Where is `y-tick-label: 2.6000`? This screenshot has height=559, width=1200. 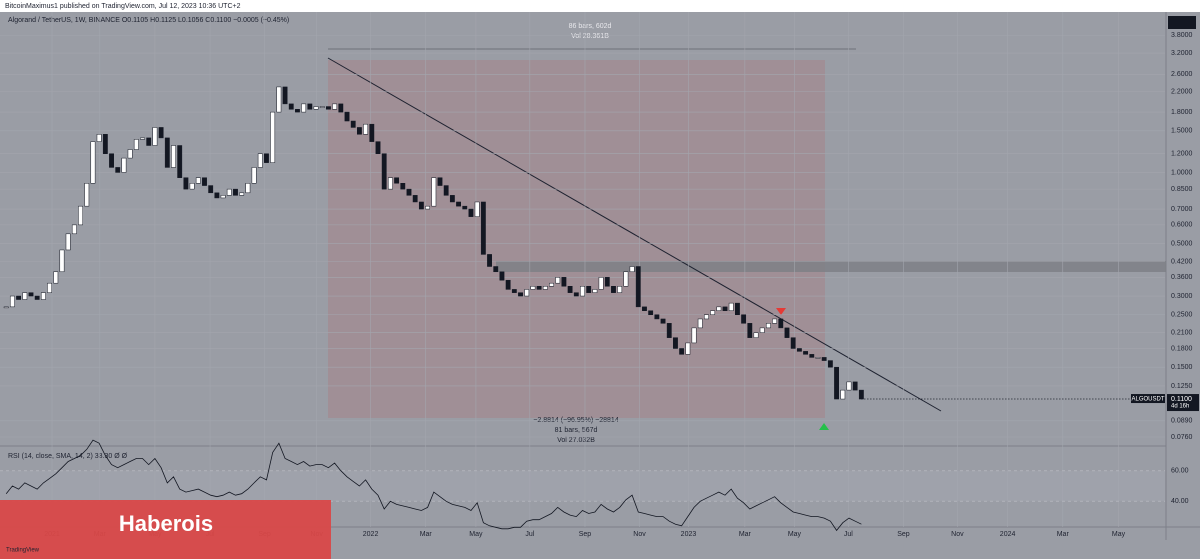
y-tick-label: 2.6000 is located at coordinates (1182, 74).